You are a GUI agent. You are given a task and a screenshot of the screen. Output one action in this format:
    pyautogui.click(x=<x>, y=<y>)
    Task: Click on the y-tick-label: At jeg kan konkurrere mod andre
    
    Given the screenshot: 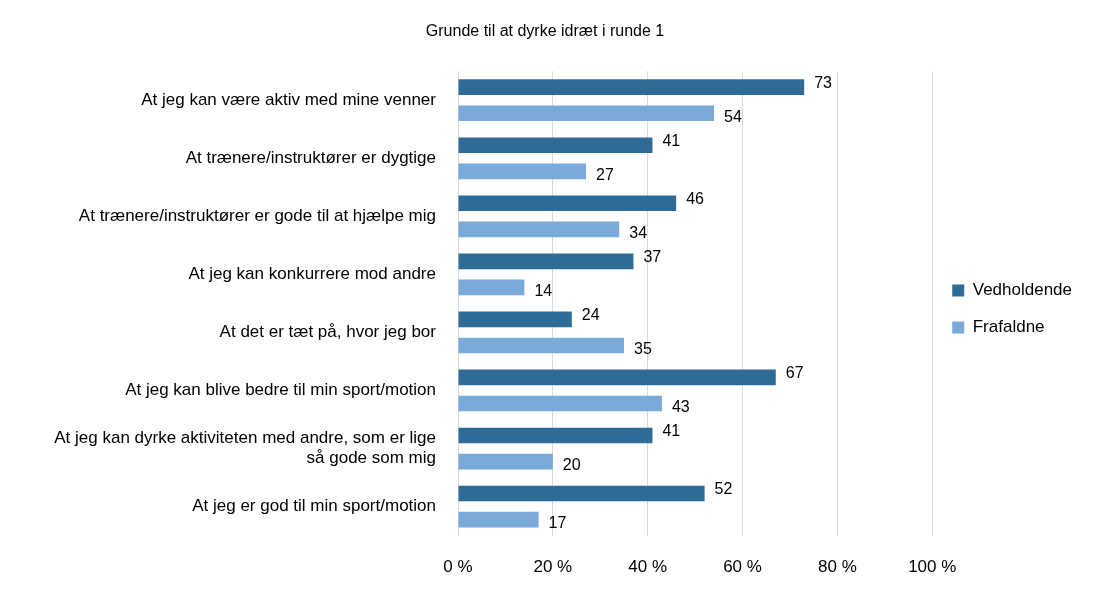 What is the action you would take?
    pyautogui.click(x=312, y=274)
    